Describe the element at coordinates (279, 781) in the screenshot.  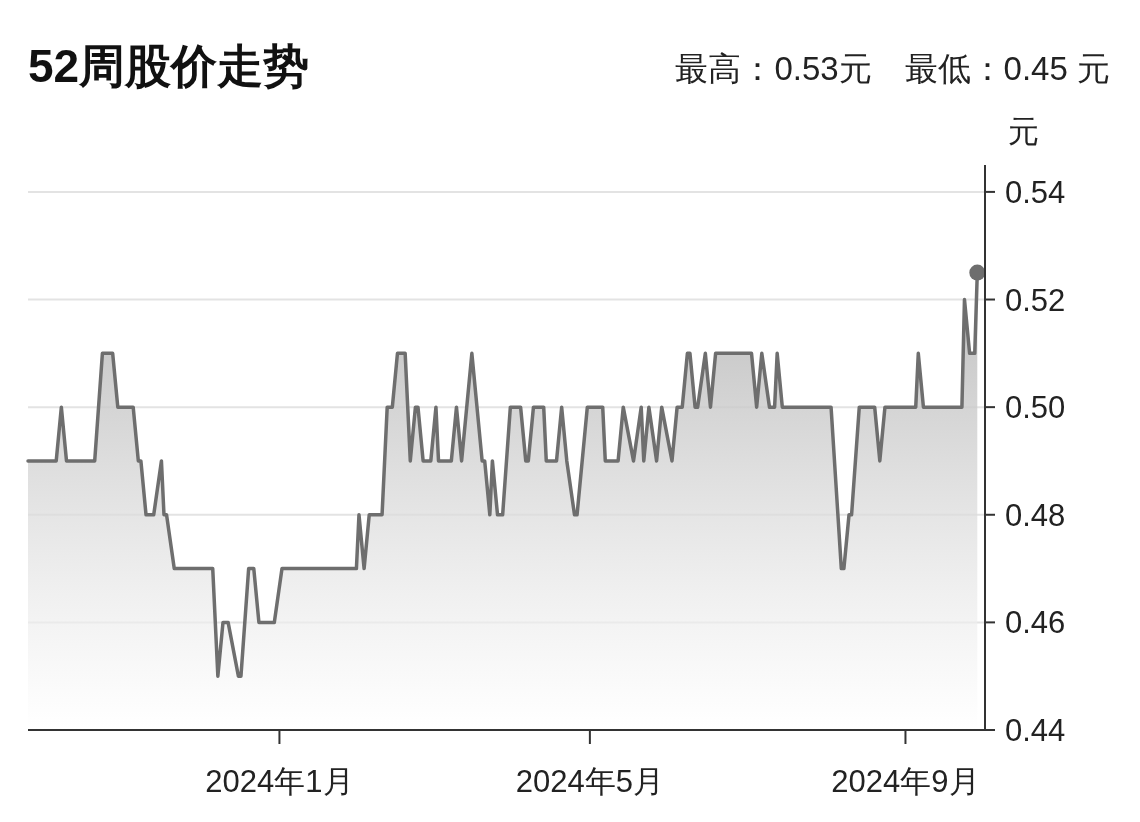
I see `x-tick-label: 2024年1月` at that location.